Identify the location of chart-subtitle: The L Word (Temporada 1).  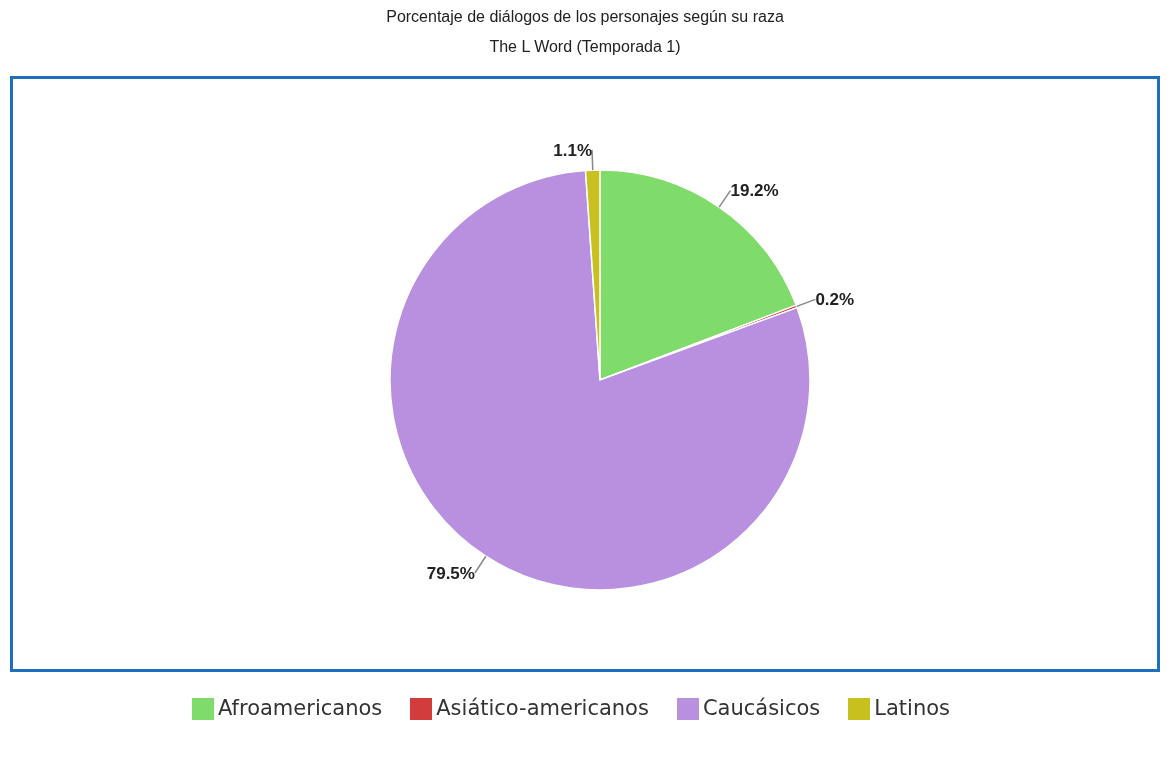
(585, 47).